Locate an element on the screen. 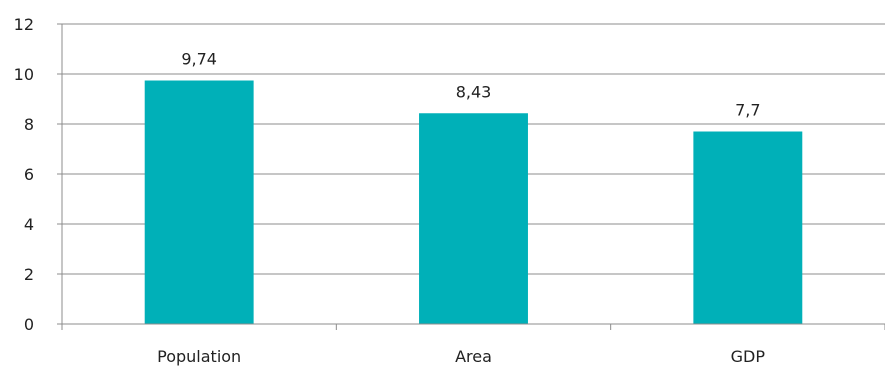 This screenshot has width=885, height=370. data-label: 9,74 is located at coordinates (199, 59).